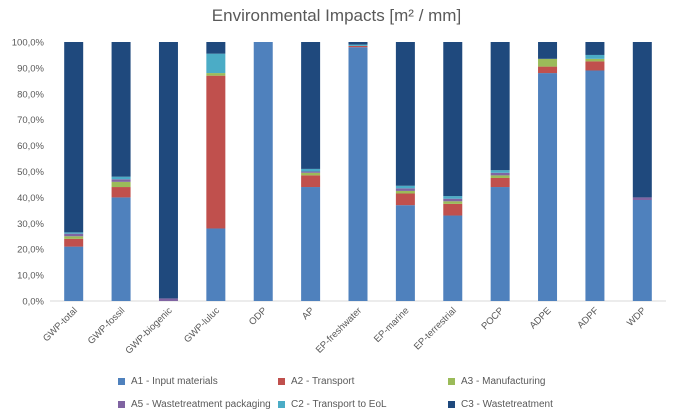 The image size is (673, 414). Describe the element at coordinates (33, 302) in the screenshot. I see `y-tick-label: 0,0%` at that location.